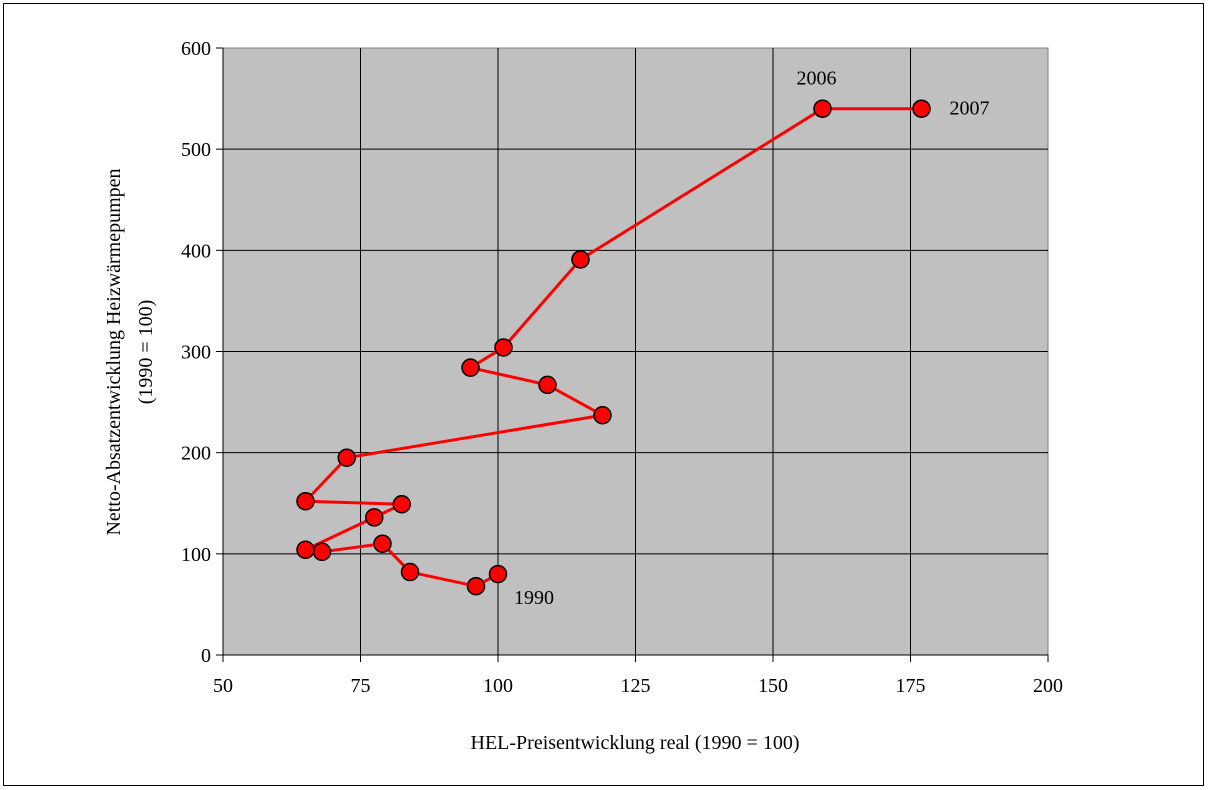 The width and height of the screenshot is (1208, 790). Describe the element at coordinates (146, 352) in the screenshot. I see `y-axis-title-line-2: (1990 = 100)` at that location.